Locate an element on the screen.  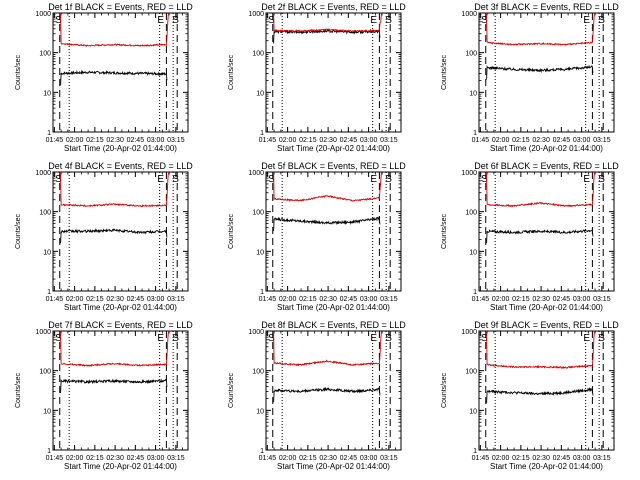
chart-title: Det 8f BLACK = Events, RED = LLD is located at coordinates (333, 325).